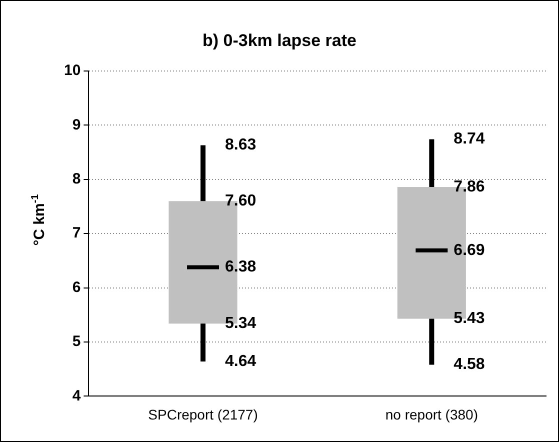  What do you see at coordinates (240, 361) in the screenshot?
I see `annotation: 4.64` at bounding box center [240, 361].